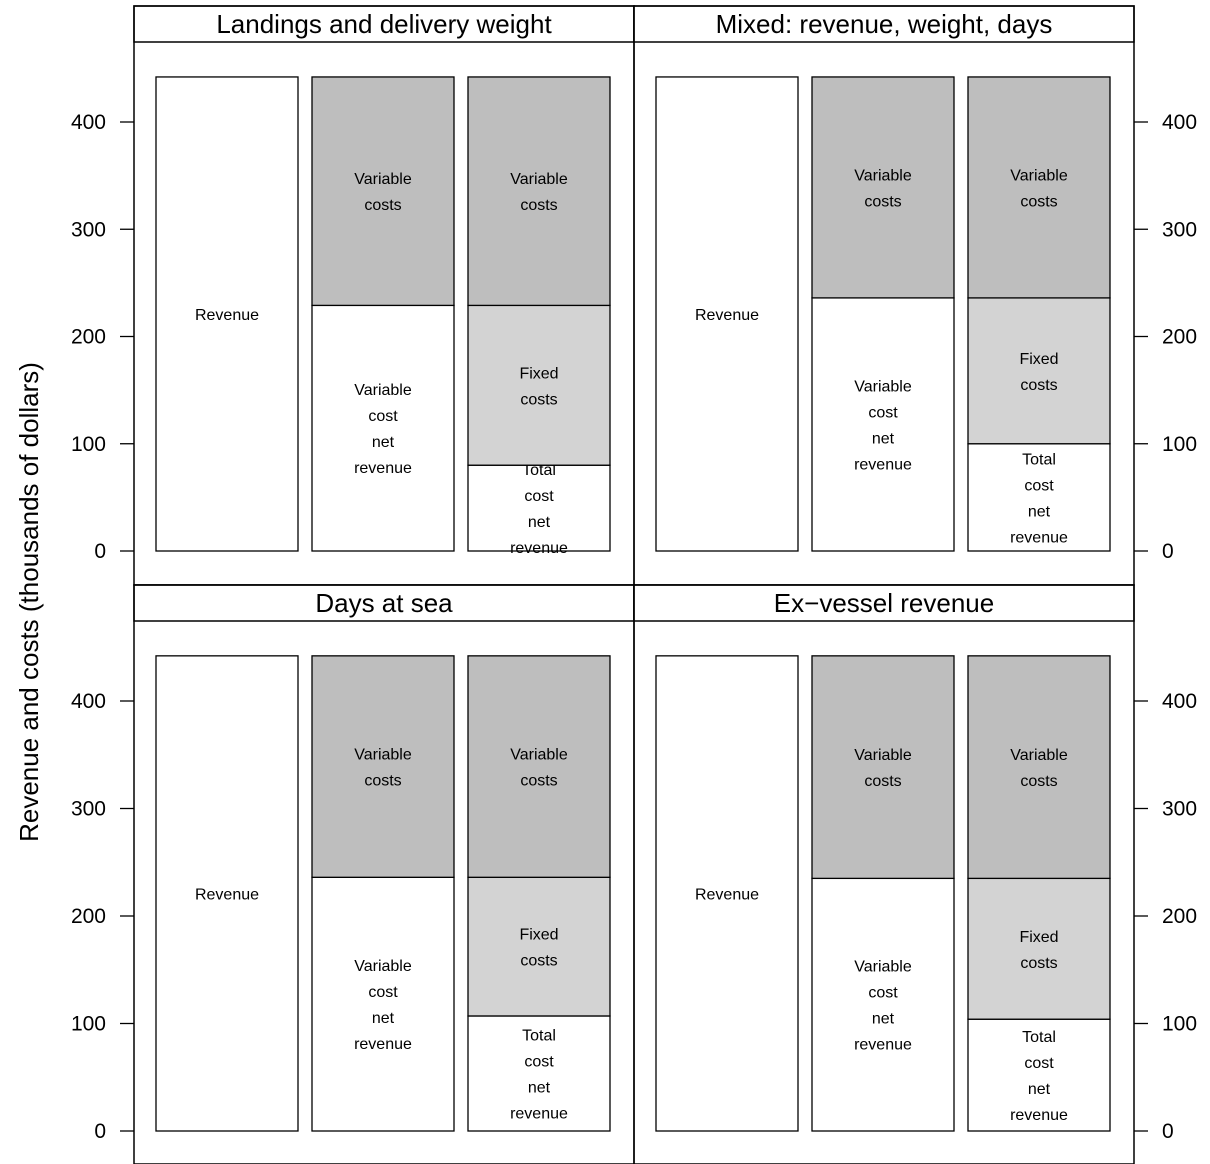 The width and height of the screenshot is (1210, 1164). I want to click on y-axis-label: Revenue and costs (thousands of dollars), so click(29, 602).